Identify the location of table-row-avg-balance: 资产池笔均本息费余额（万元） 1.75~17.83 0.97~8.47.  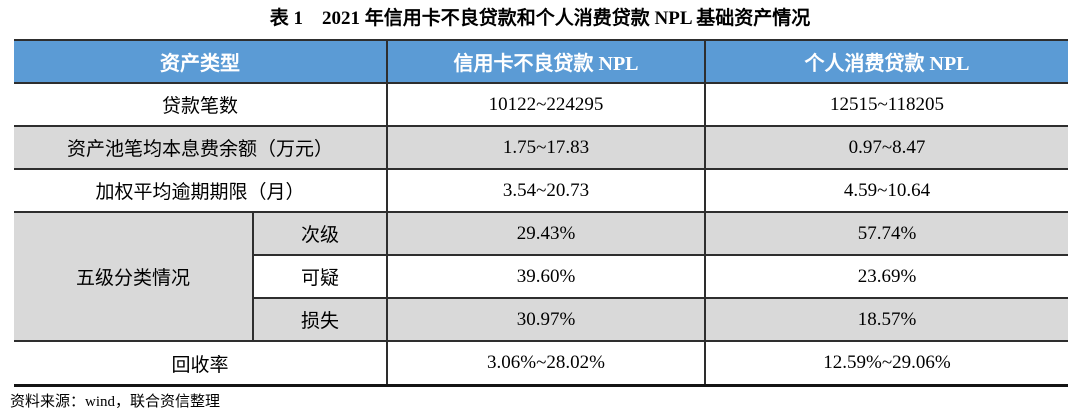
(541, 147).